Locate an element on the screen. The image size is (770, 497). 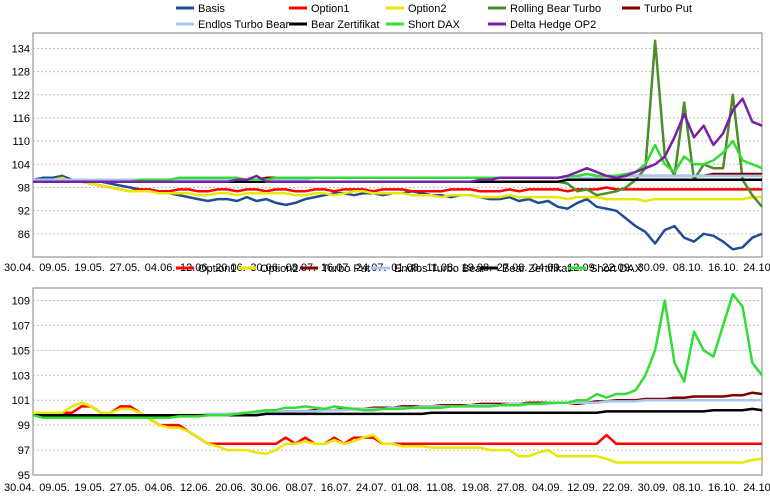
y-tick-label: 104 is located at coordinates (21, 165).